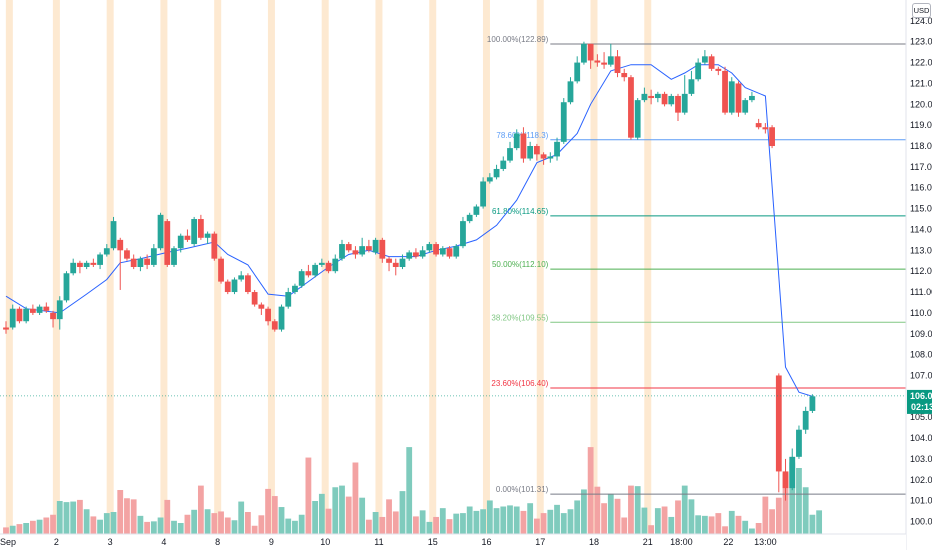 The width and height of the screenshot is (932, 550). I want to click on time-tick-label: 22, so click(728, 542).